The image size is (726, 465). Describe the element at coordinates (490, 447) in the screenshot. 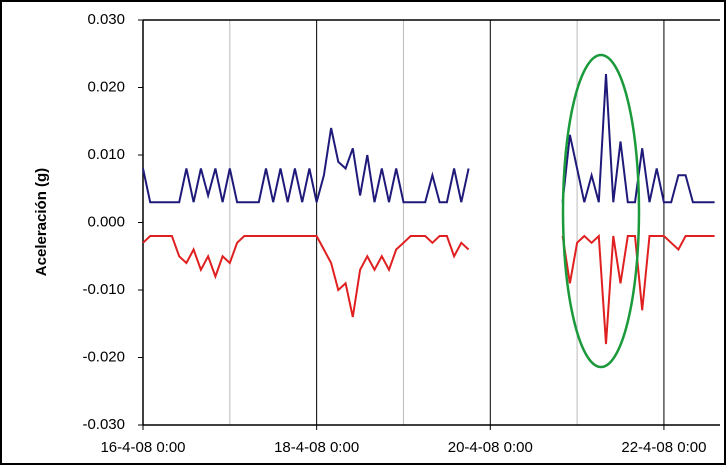

I see `x-tick-label: 20-4-08 0:00` at that location.